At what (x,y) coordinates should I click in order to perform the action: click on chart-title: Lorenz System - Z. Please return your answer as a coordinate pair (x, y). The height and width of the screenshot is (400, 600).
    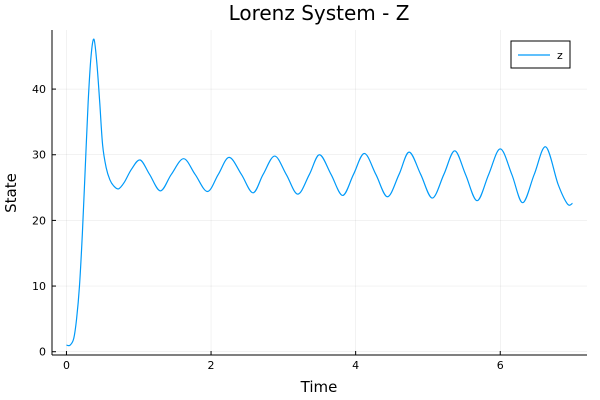
    Looking at the image, I should click on (319, 13).